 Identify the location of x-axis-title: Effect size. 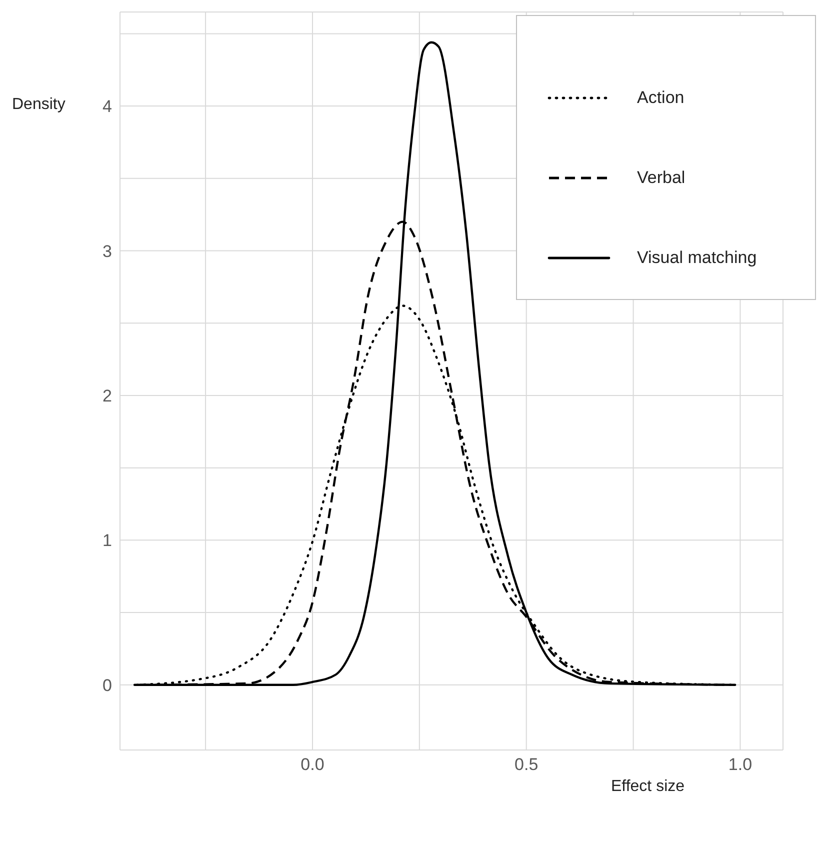
(648, 787).